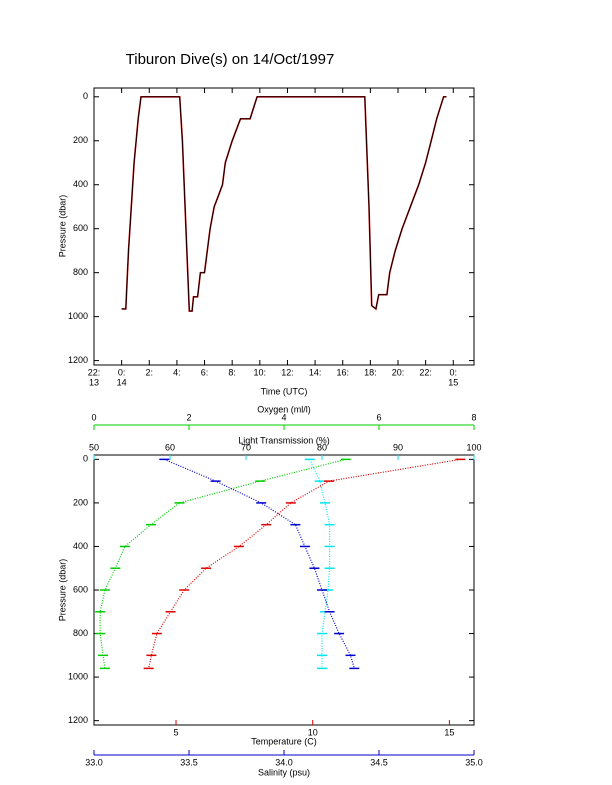 The height and width of the screenshot is (785, 612). Describe the element at coordinates (177, 372) in the screenshot. I see `x-tick-label: 4:` at that location.